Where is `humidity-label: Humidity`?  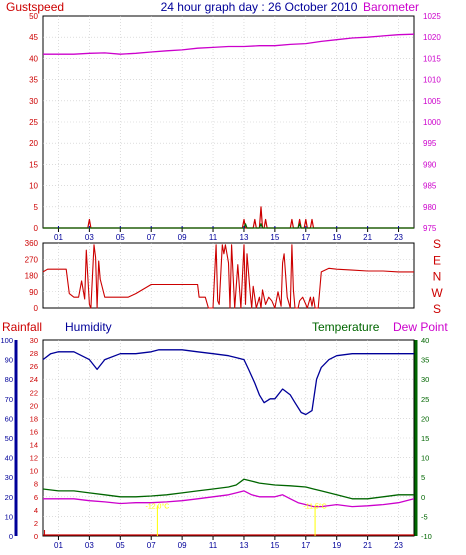
humidity-label: Humidity is located at coordinates (88, 327).